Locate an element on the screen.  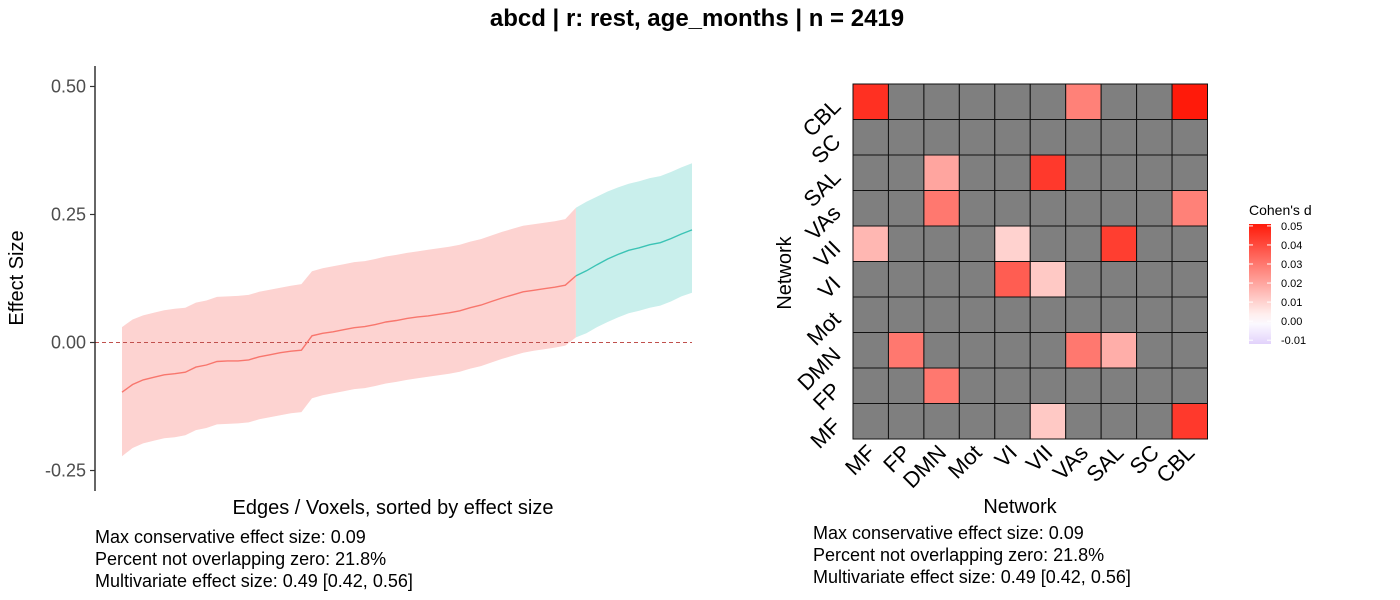
heatmap-cell-SC-SAL is located at coordinates (1119, 137).